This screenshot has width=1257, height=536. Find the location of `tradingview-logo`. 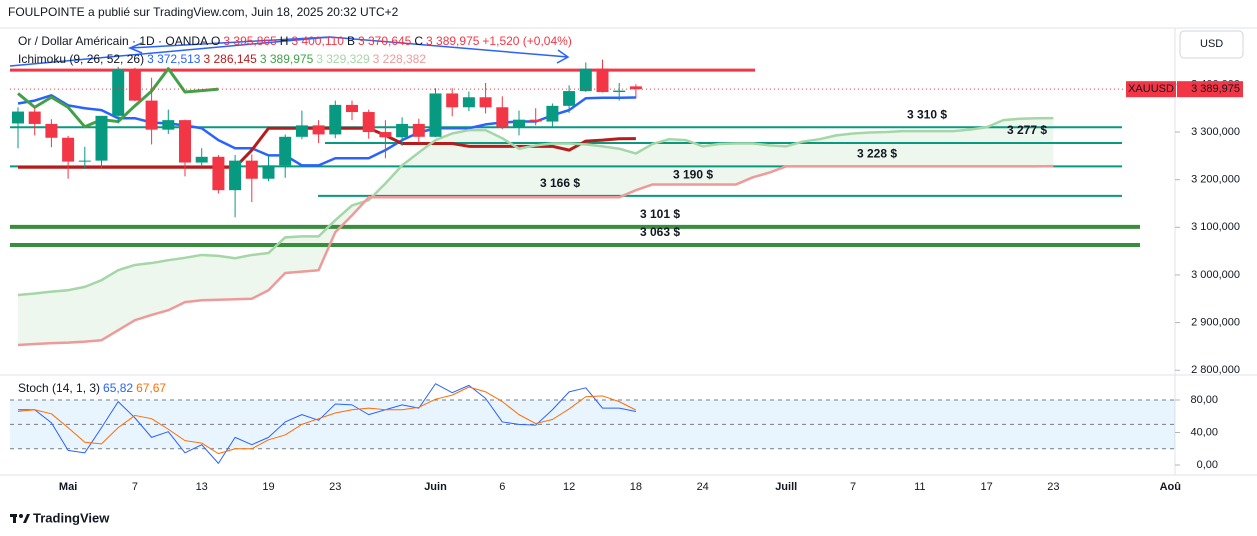

tradingview-logo is located at coordinates (20, 518).